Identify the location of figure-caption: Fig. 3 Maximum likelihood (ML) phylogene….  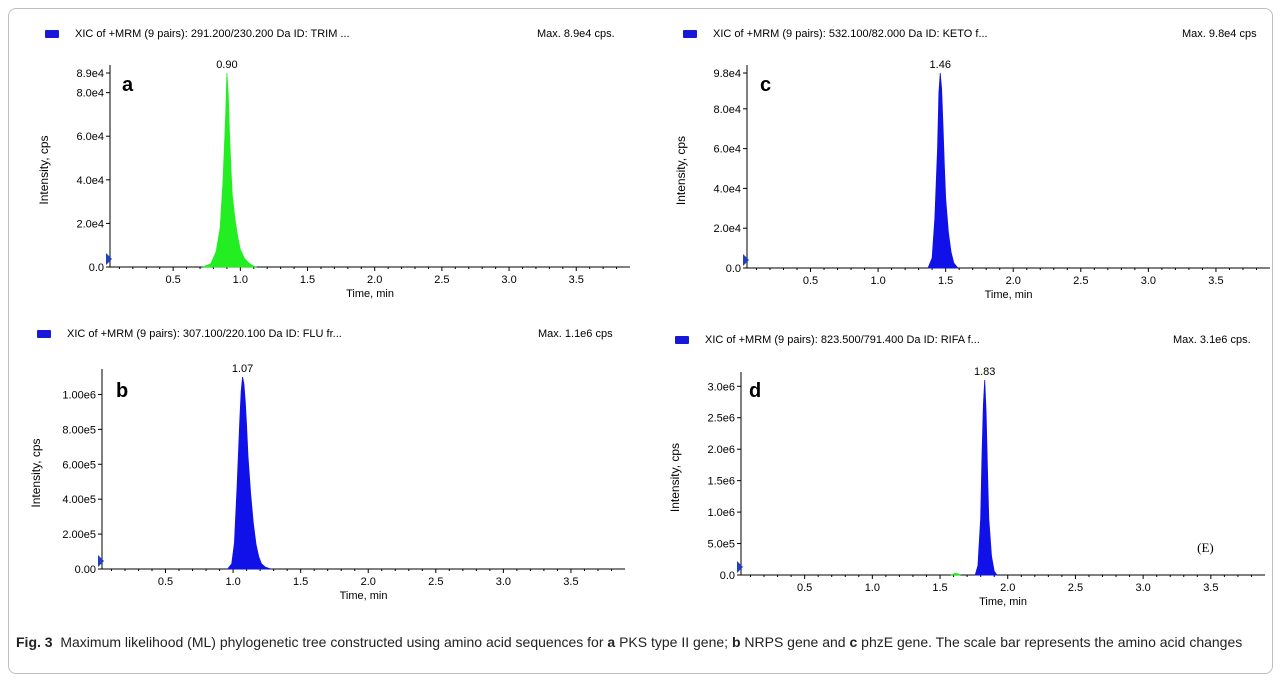
(641, 642).